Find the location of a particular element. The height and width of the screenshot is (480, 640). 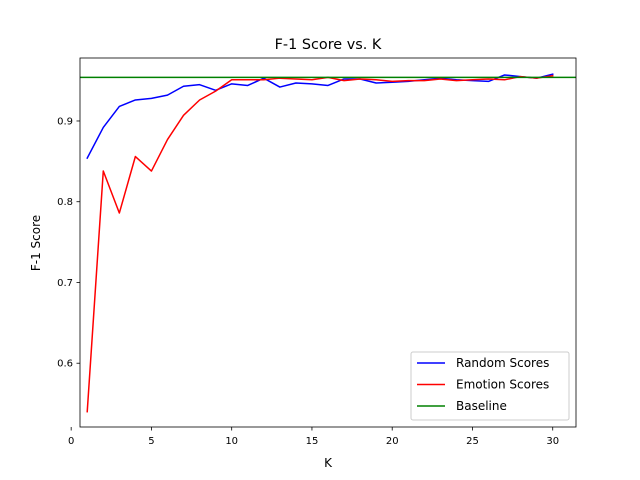

legend: Random Scores Emotion Scores Baseline is located at coordinates (490, 386).